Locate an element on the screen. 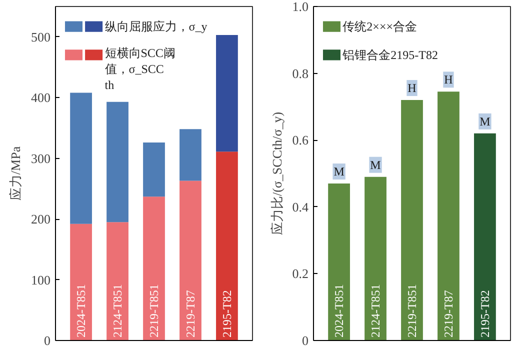  y-tick-label: 0.6 is located at coordinates (300, 140).